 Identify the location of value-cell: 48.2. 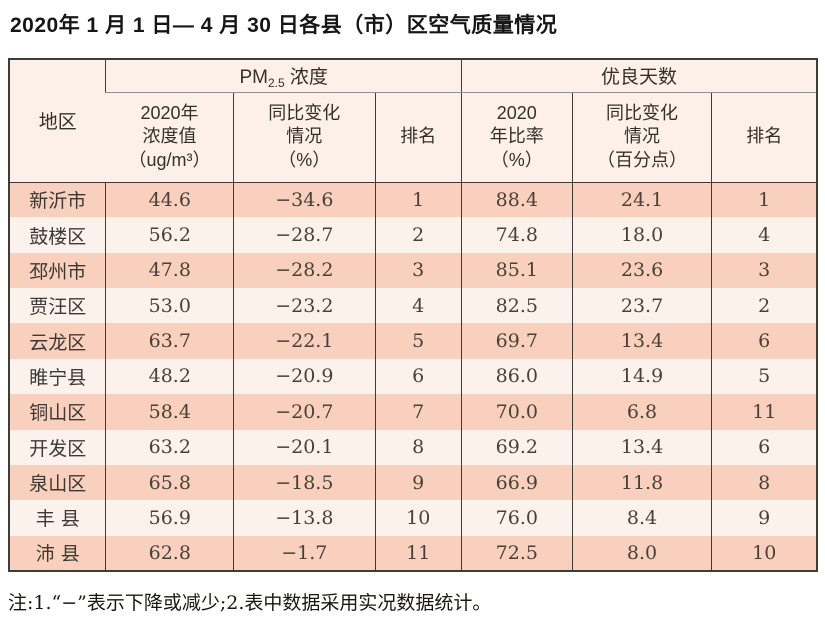
(169, 376).